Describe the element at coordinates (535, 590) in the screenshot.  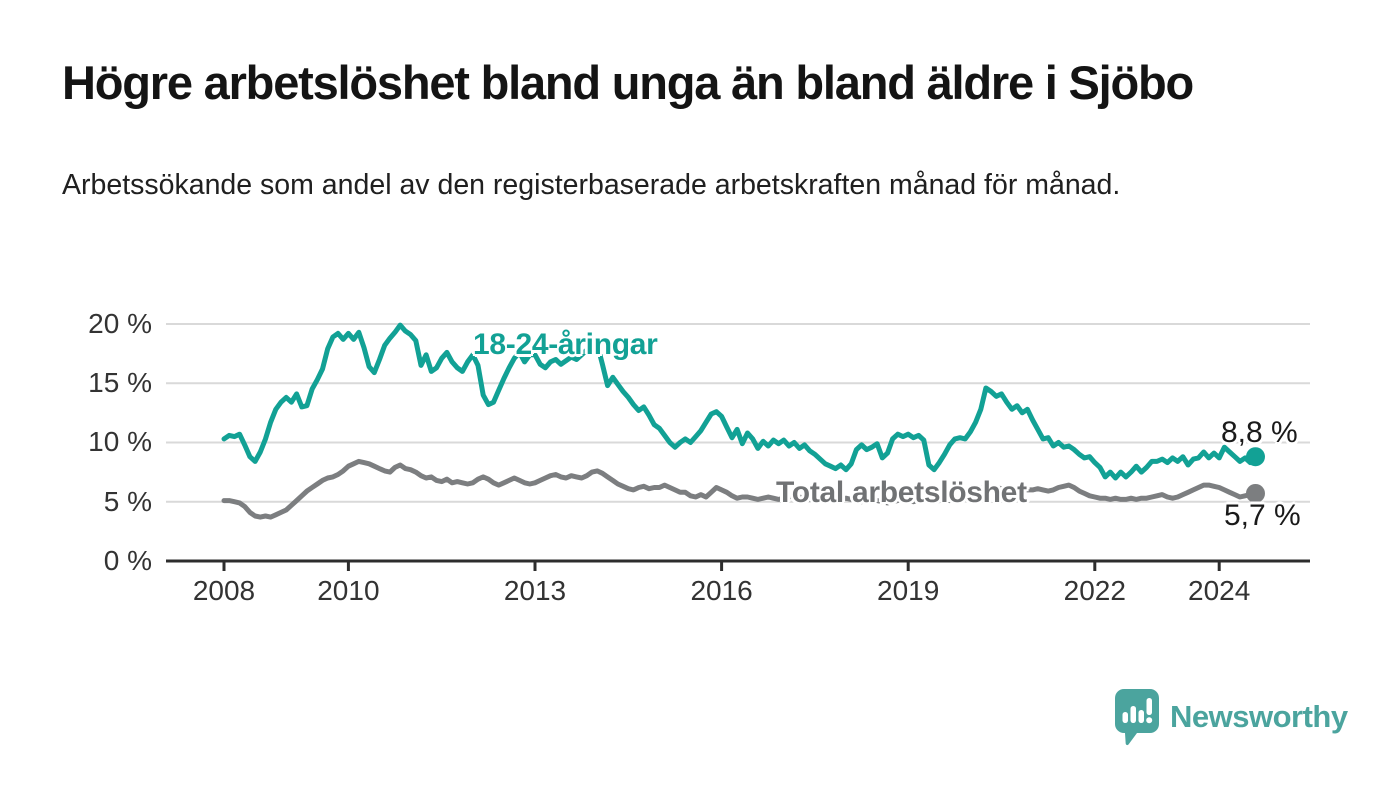
I see `x-tick-label: 2013` at that location.